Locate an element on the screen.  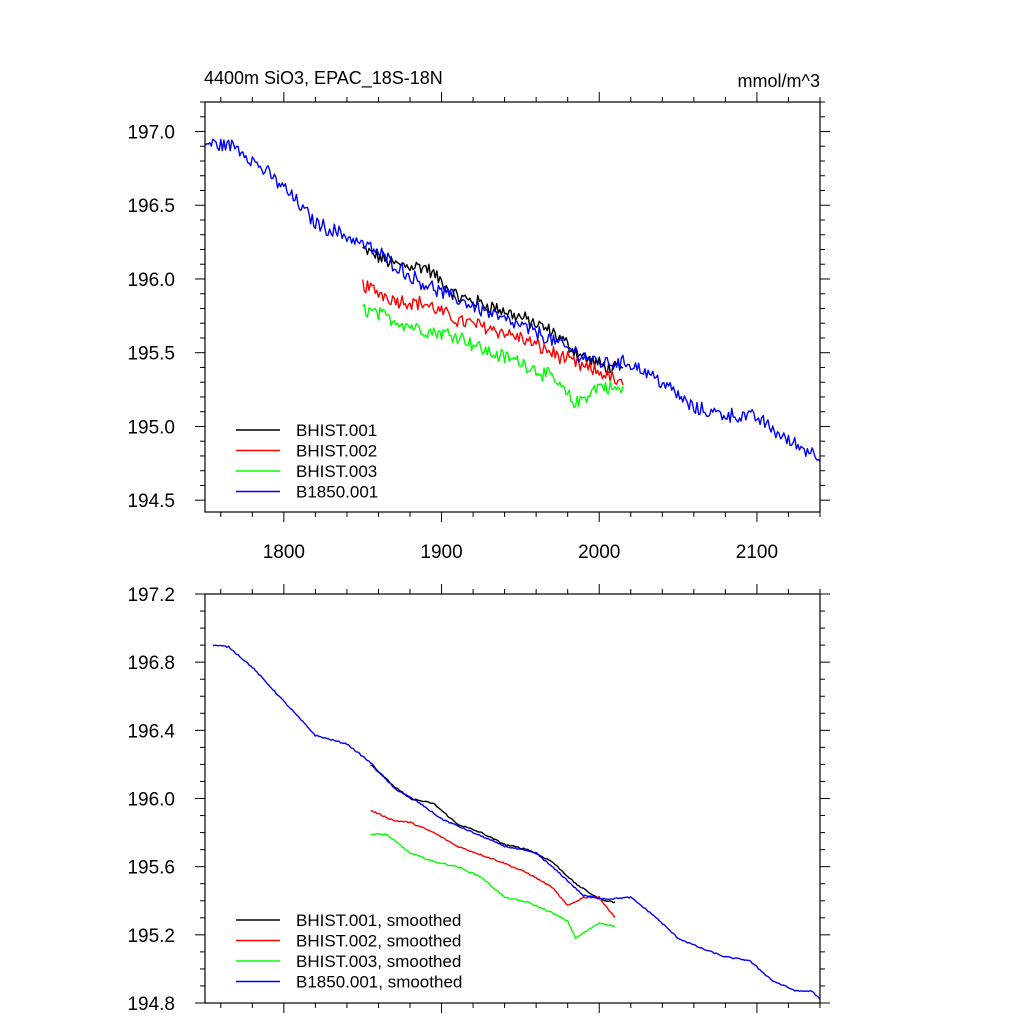
bottom-y-tick-label: 197.2 is located at coordinates (151, 595).